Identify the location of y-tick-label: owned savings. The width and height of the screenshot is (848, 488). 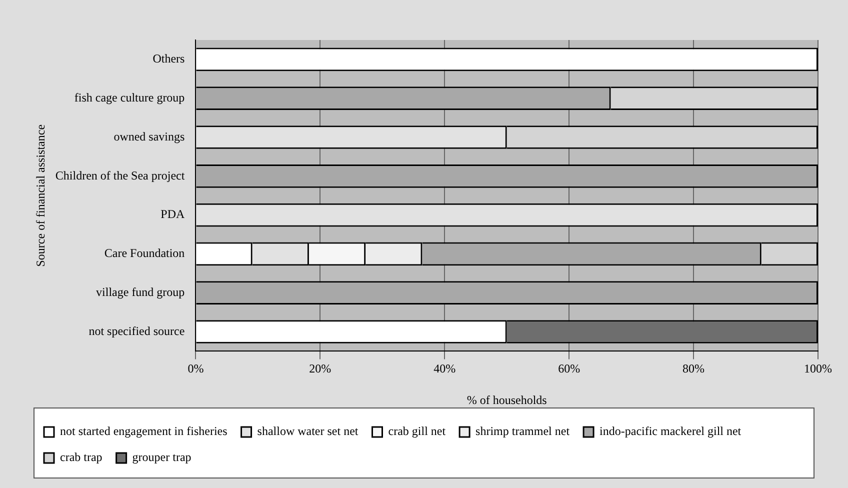
(150, 136).